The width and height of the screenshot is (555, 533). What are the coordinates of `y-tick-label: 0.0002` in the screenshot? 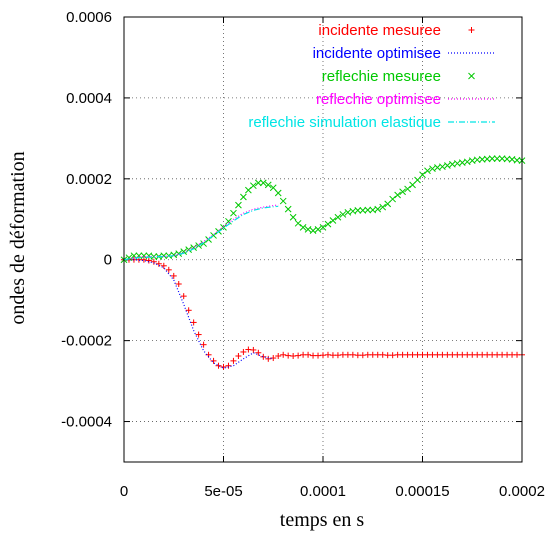 It's located at (89, 179).